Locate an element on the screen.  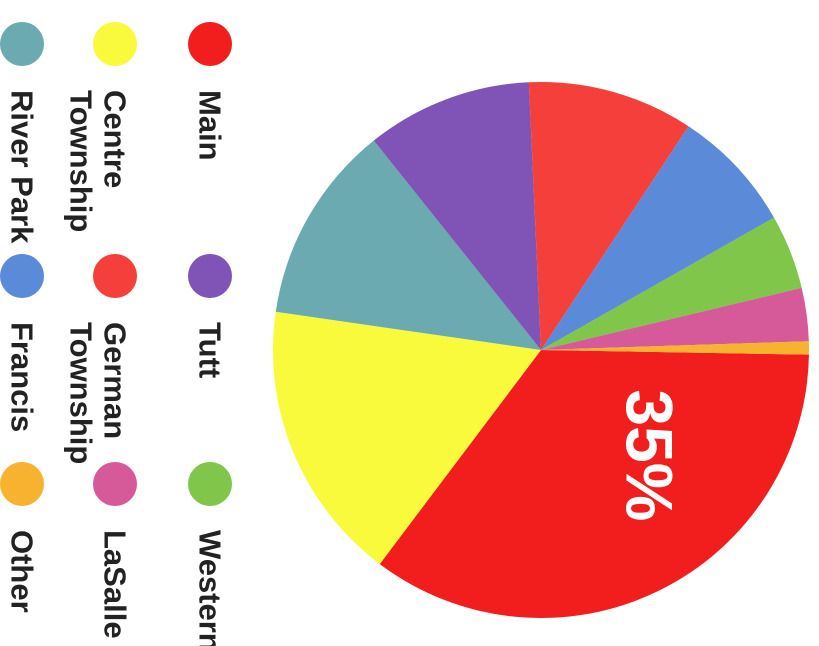
legend-item: River Park is located at coordinates (22, 133).